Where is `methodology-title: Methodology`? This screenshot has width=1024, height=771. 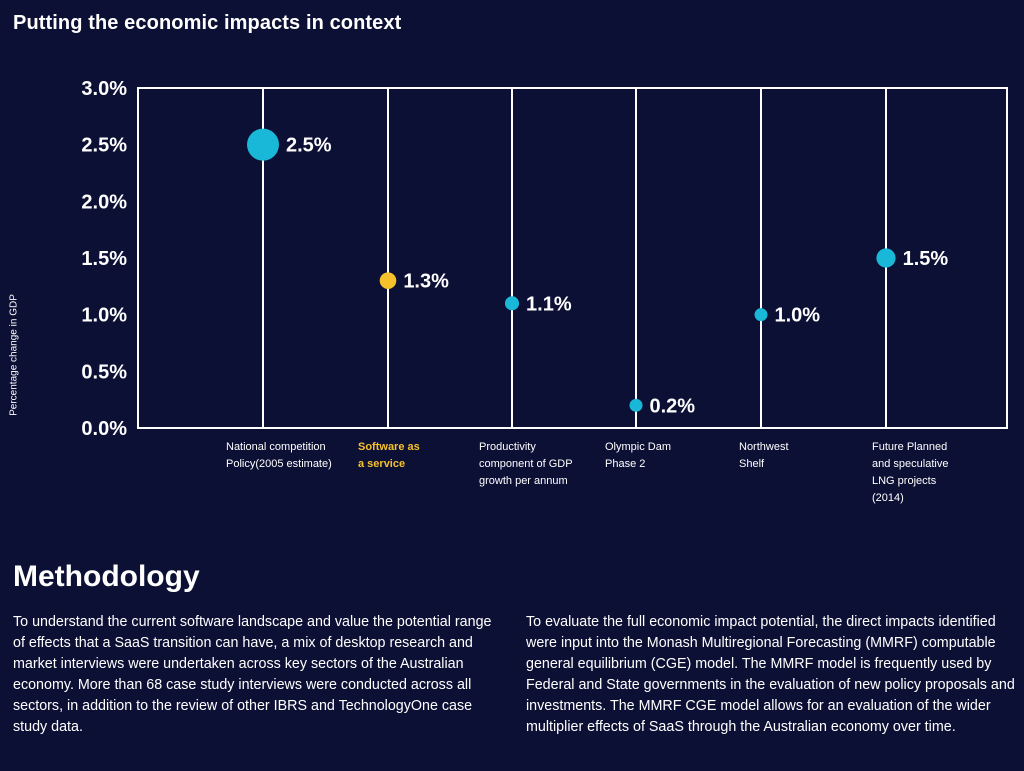
methodology-title: Methodology is located at coordinates (106, 576).